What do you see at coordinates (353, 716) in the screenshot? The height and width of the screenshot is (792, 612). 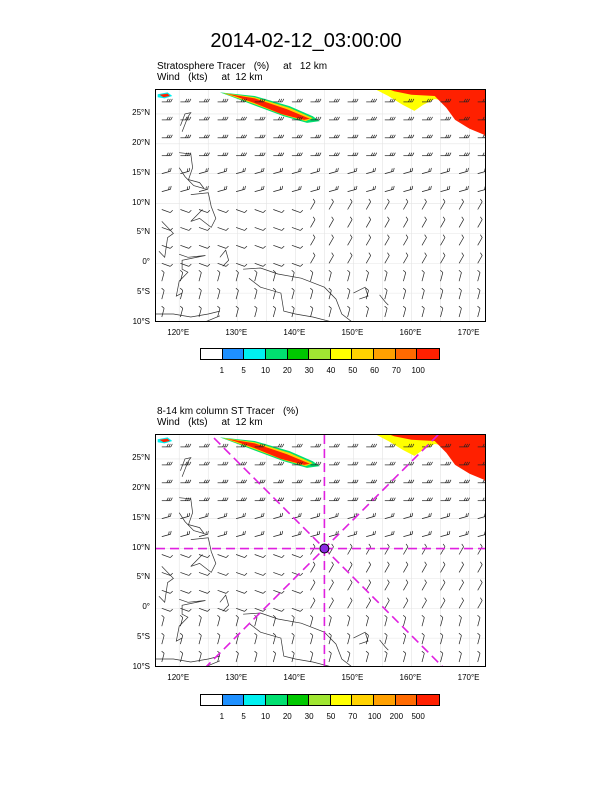 I see `colorbar-label: 70` at bounding box center [353, 716].